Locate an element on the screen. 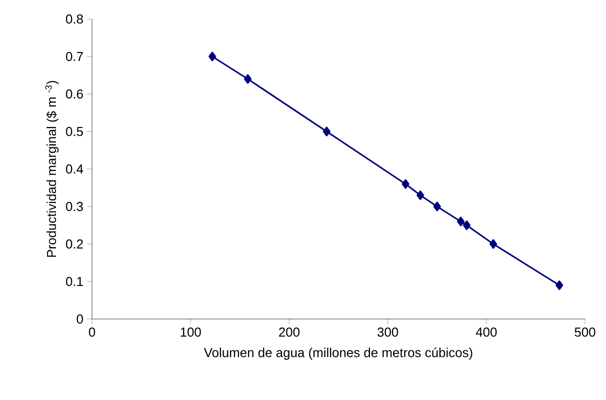 The image size is (606, 400). y-tick-label: 0.3 is located at coordinates (74, 207).